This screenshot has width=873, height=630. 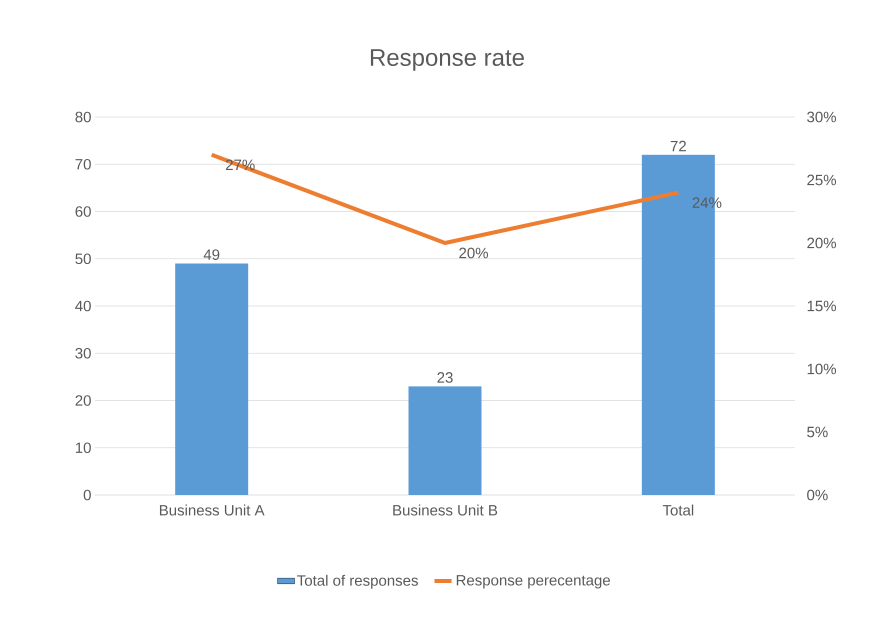 What do you see at coordinates (678, 146) in the screenshot?
I see `data-label: 72` at bounding box center [678, 146].